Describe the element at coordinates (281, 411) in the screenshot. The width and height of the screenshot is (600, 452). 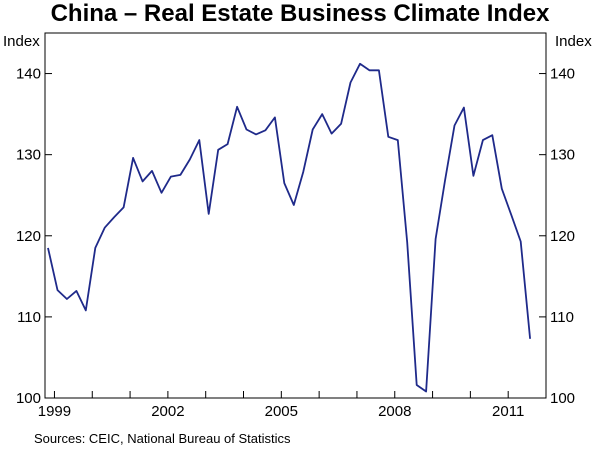
I see `x-tick-label: 2005` at that location.